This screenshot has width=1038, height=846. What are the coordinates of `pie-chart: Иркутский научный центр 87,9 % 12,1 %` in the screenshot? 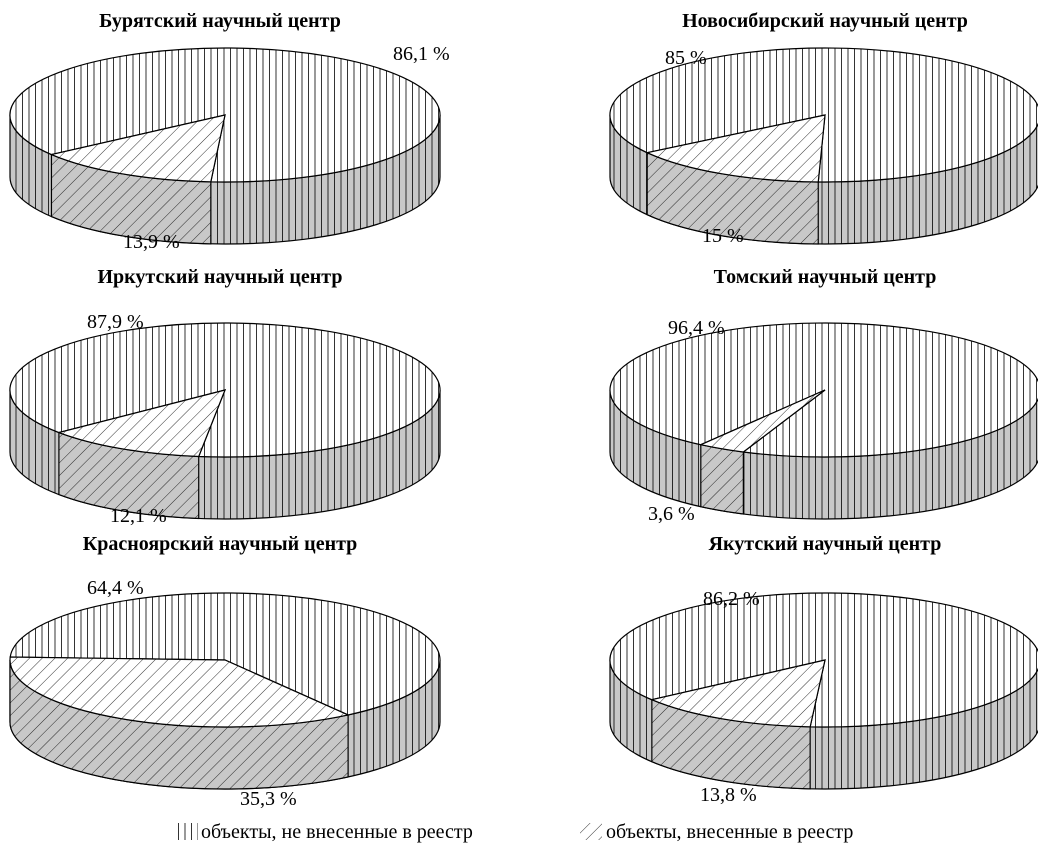 It's located at (225, 396).